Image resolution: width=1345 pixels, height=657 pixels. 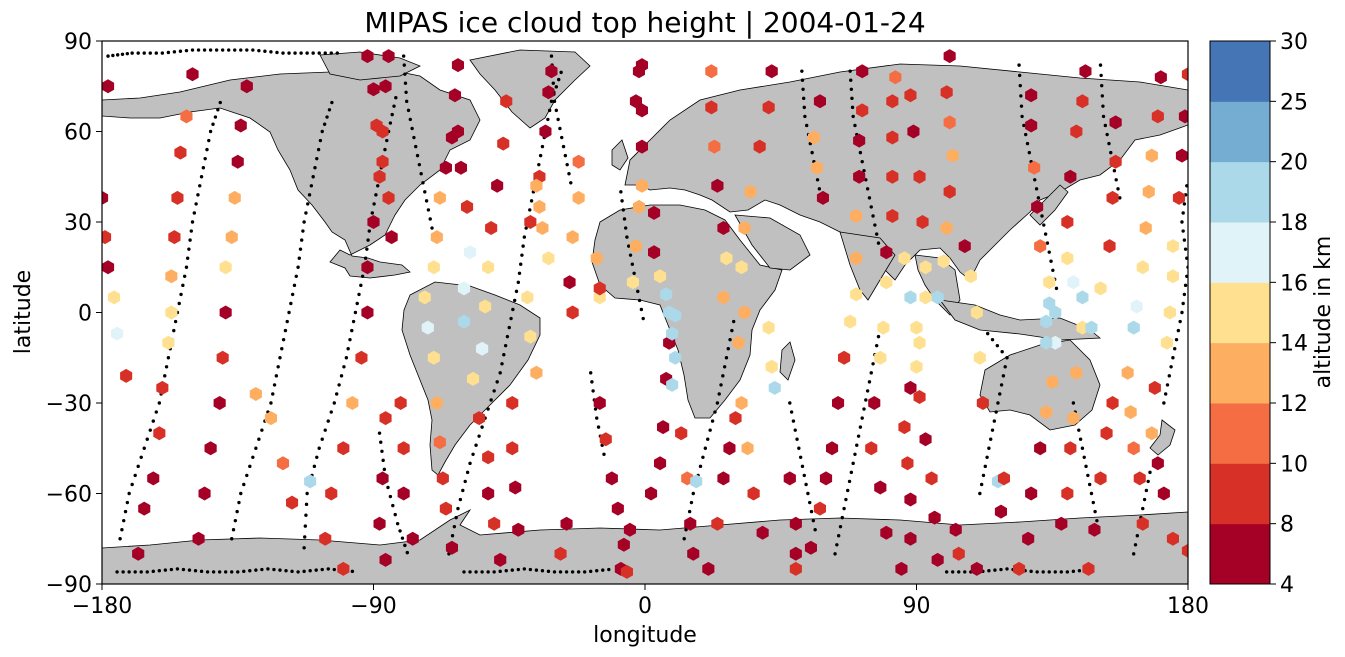 What do you see at coordinates (645, 635) in the screenshot?
I see `x-axis-label: longitude` at bounding box center [645, 635].